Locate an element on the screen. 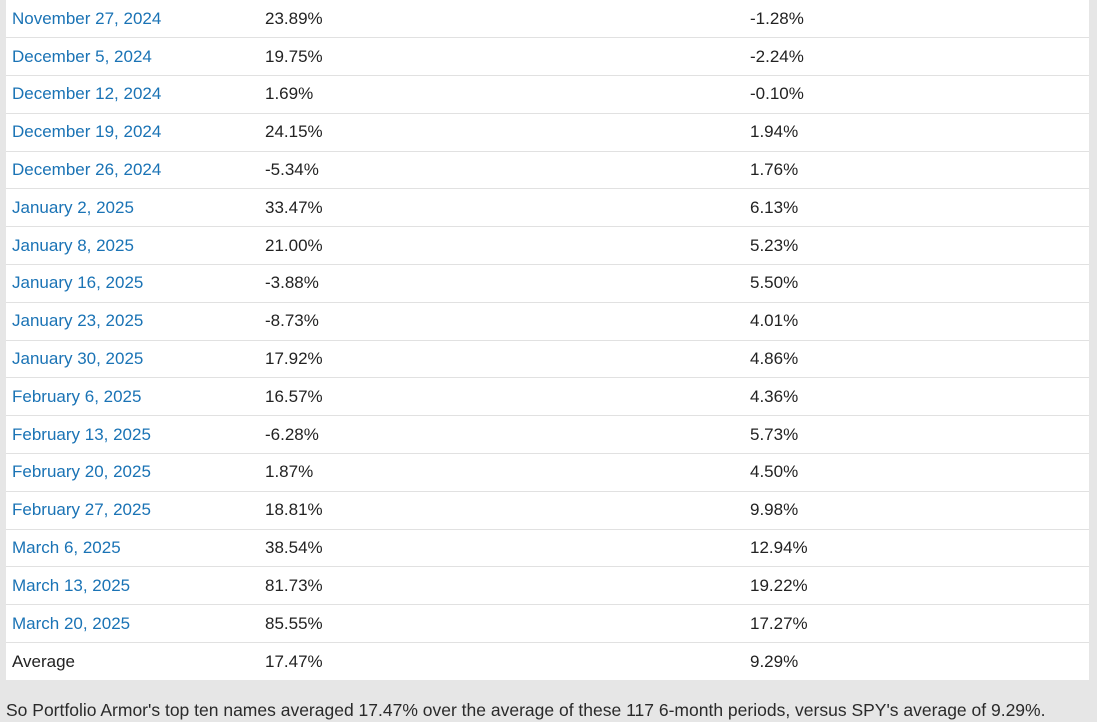 This screenshot has width=1097, height=722. date-cell: November 27, 2024 is located at coordinates (132, 19).